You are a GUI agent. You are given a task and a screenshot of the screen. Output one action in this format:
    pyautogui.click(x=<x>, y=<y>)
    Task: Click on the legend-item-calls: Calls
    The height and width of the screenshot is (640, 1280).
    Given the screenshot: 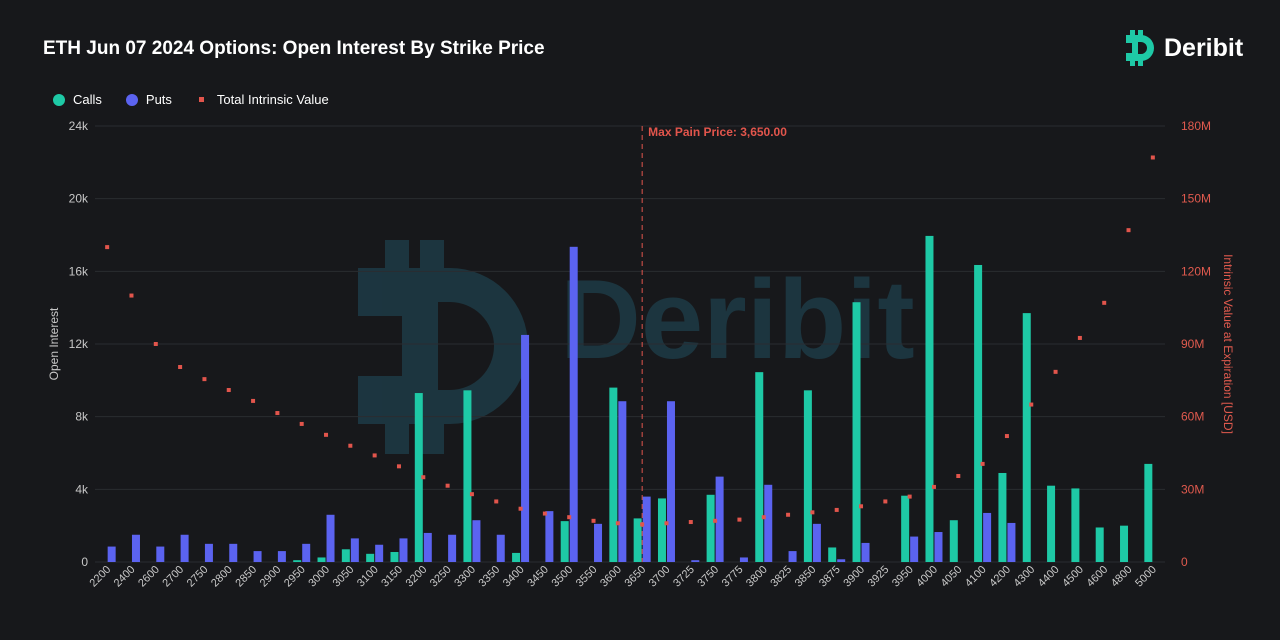 What is the action you would take?
    pyautogui.click(x=77, y=99)
    